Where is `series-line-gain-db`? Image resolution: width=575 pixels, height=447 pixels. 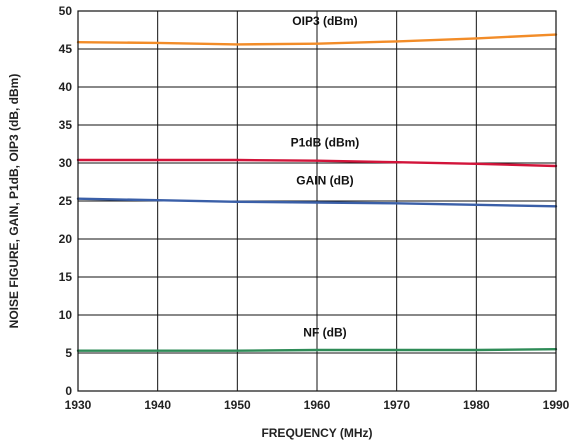 series-line-gain-db is located at coordinates (317, 202).